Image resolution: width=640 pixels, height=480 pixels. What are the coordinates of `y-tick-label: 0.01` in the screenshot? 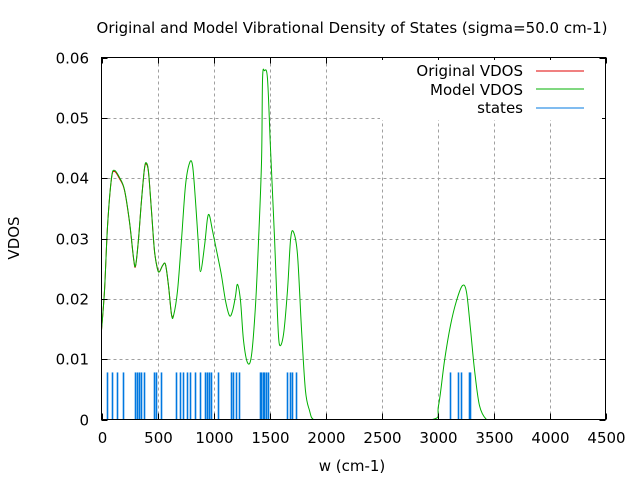 It's located at (72, 360).